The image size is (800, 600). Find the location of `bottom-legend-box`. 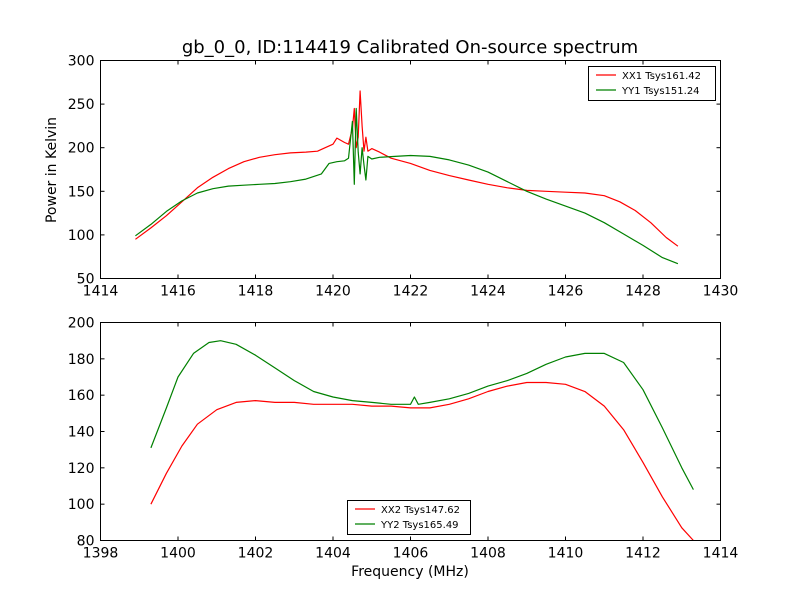

bottom-legend-box is located at coordinates (409, 517).